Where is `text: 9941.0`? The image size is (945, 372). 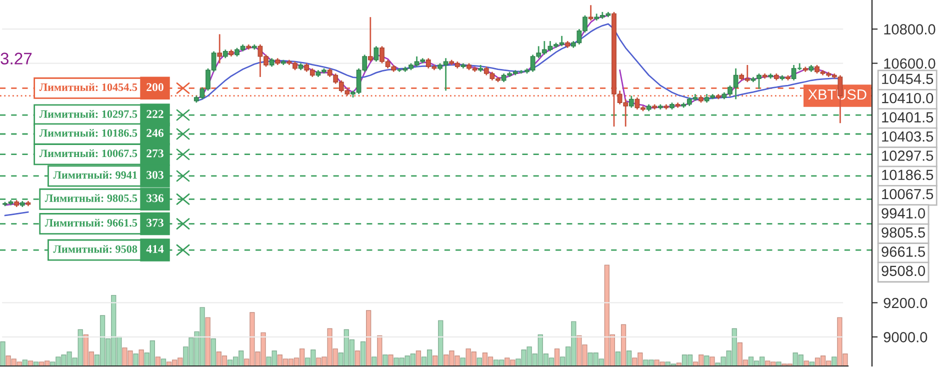
text: 9941.0 is located at coordinates (904, 213).